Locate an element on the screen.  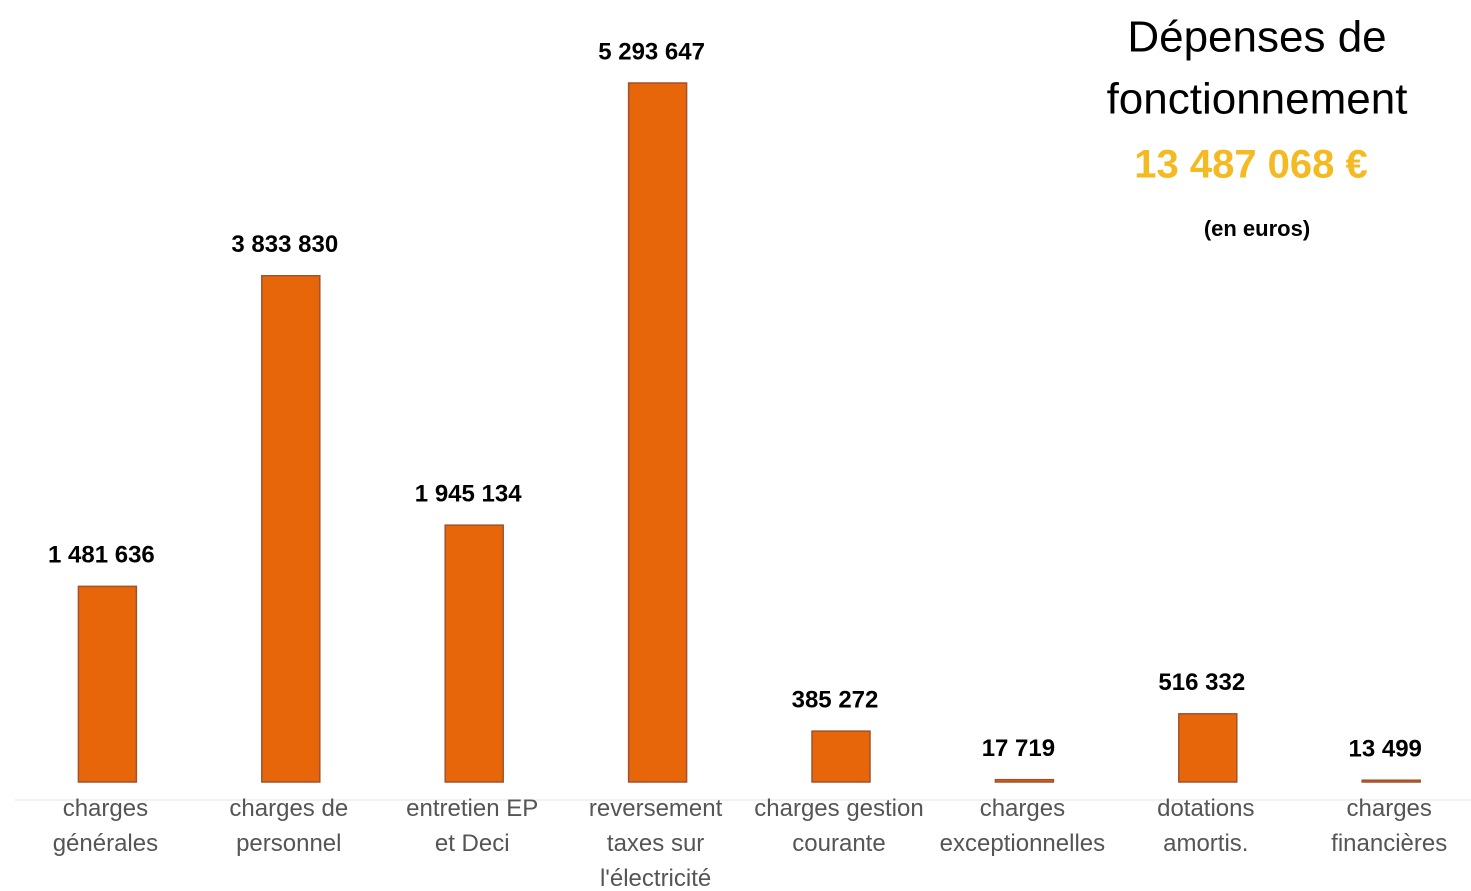
value-label: 1 481 636 is located at coordinates (101, 555).